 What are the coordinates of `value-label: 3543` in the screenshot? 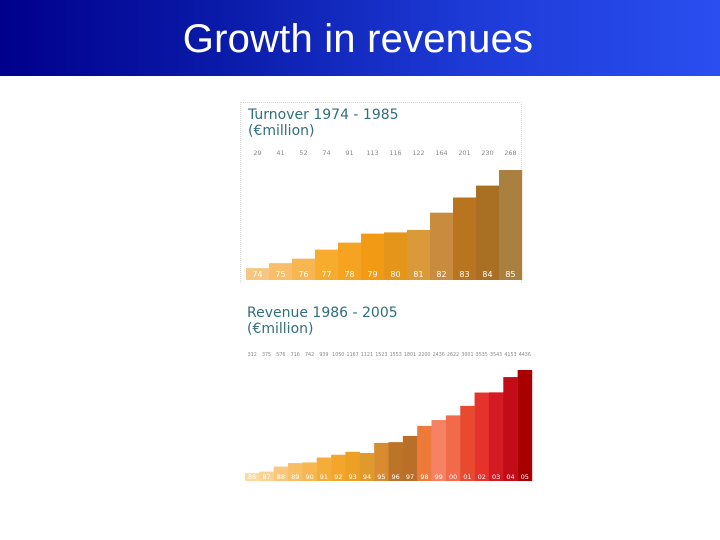 It's located at (496, 355).